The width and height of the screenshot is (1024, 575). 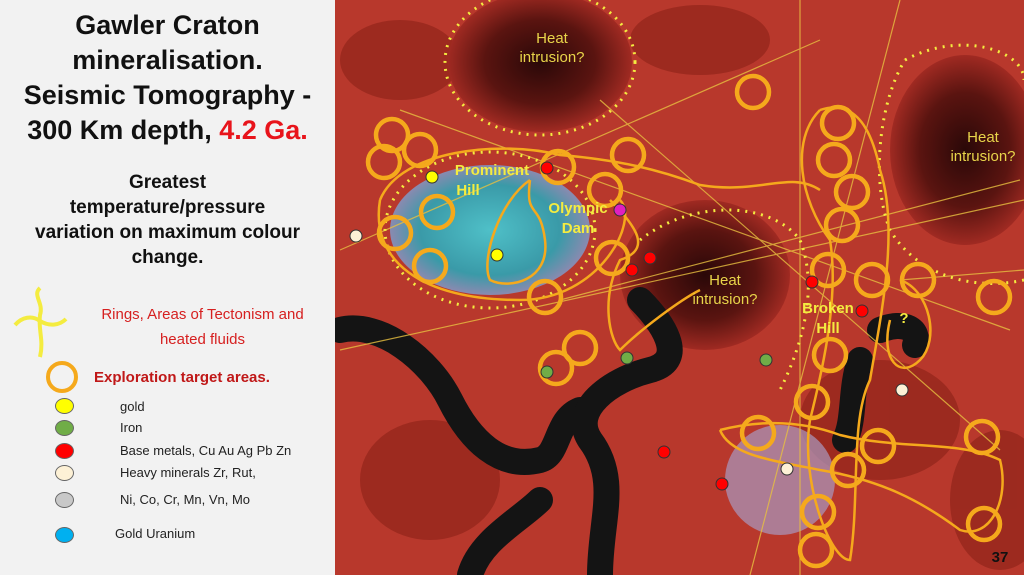 What do you see at coordinates (577, 208) in the screenshot?
I see `map-label-line: Olympic` at bounding box center [577, 208].